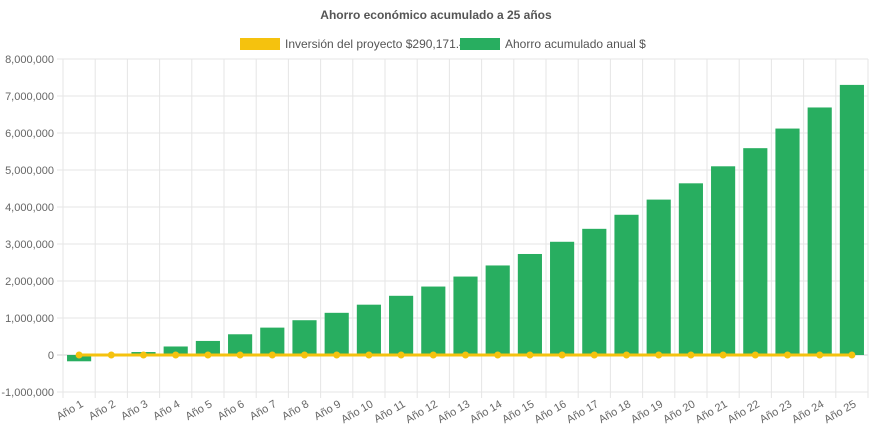 The height and width of the screenshot is (436, 873). Describe the element at coordinates (550, 412) in the screenshot. I see `x-tick-label: Año 16` at that location.